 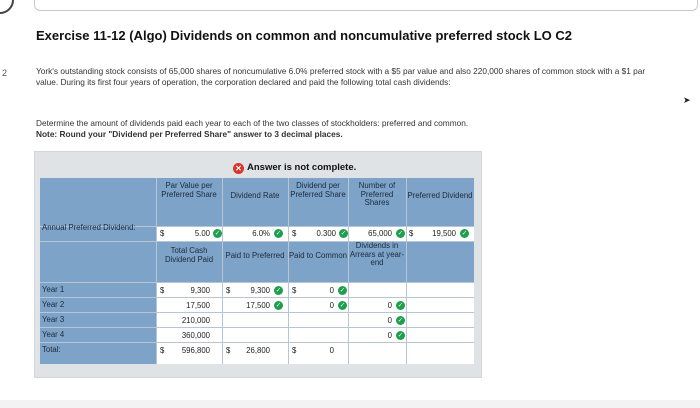 What do you see at coordinates (302, 167) in the screenshot?
I see `status-text: Answer is not complete.` at bounding box center [302, 167].